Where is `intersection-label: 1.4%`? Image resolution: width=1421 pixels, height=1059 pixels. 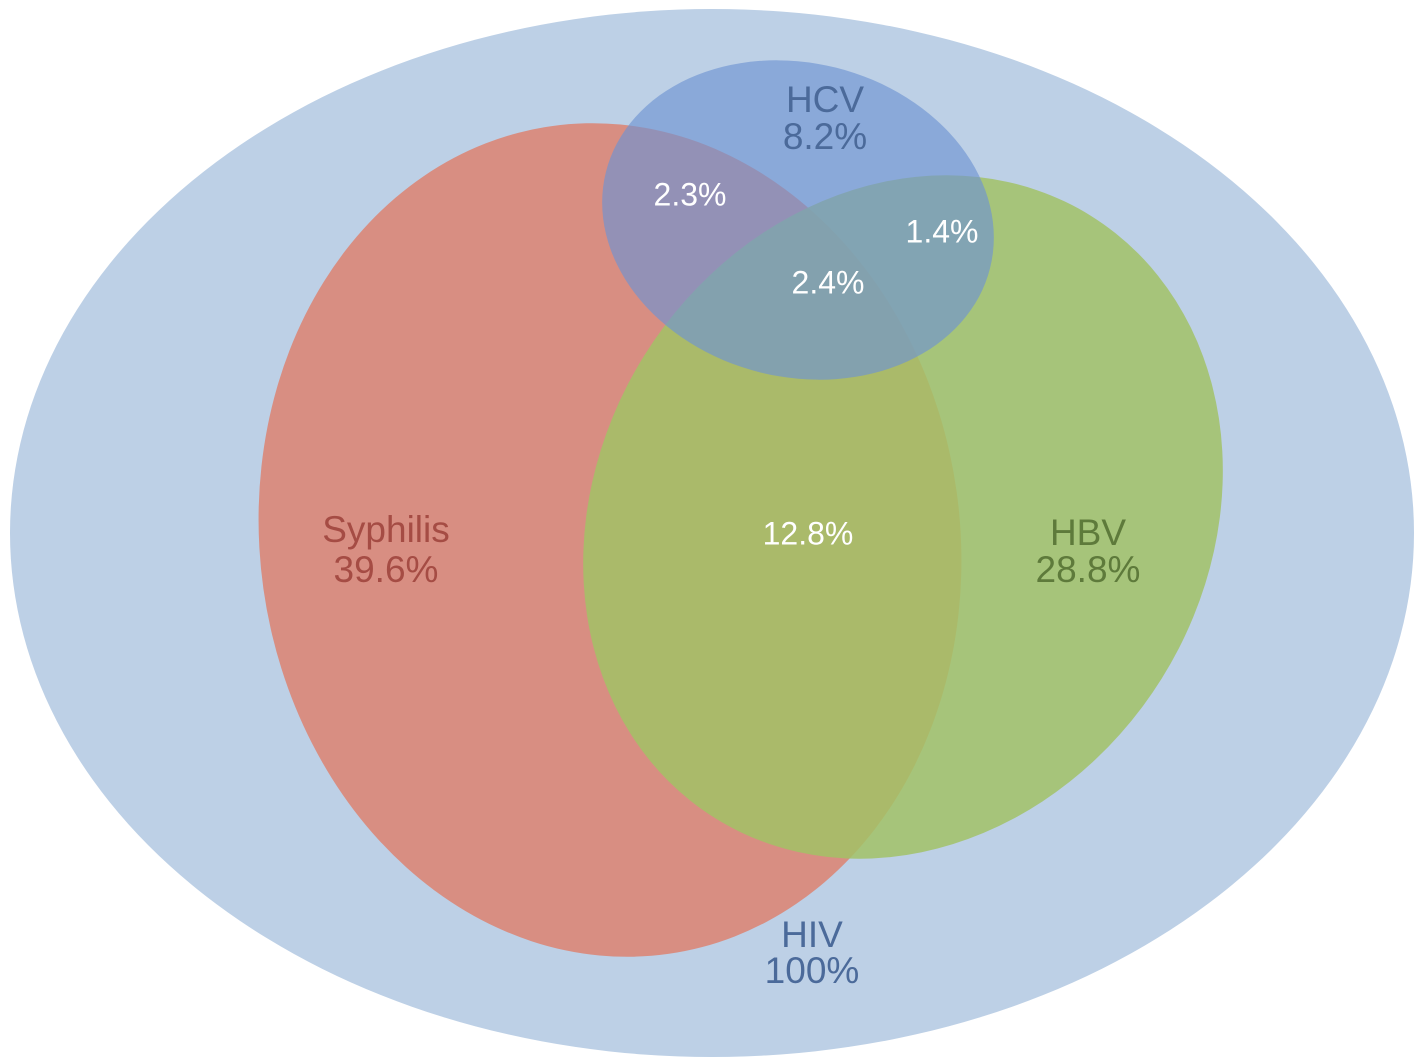
intersection-label: 1.4% is located at coordinates (942, 231).